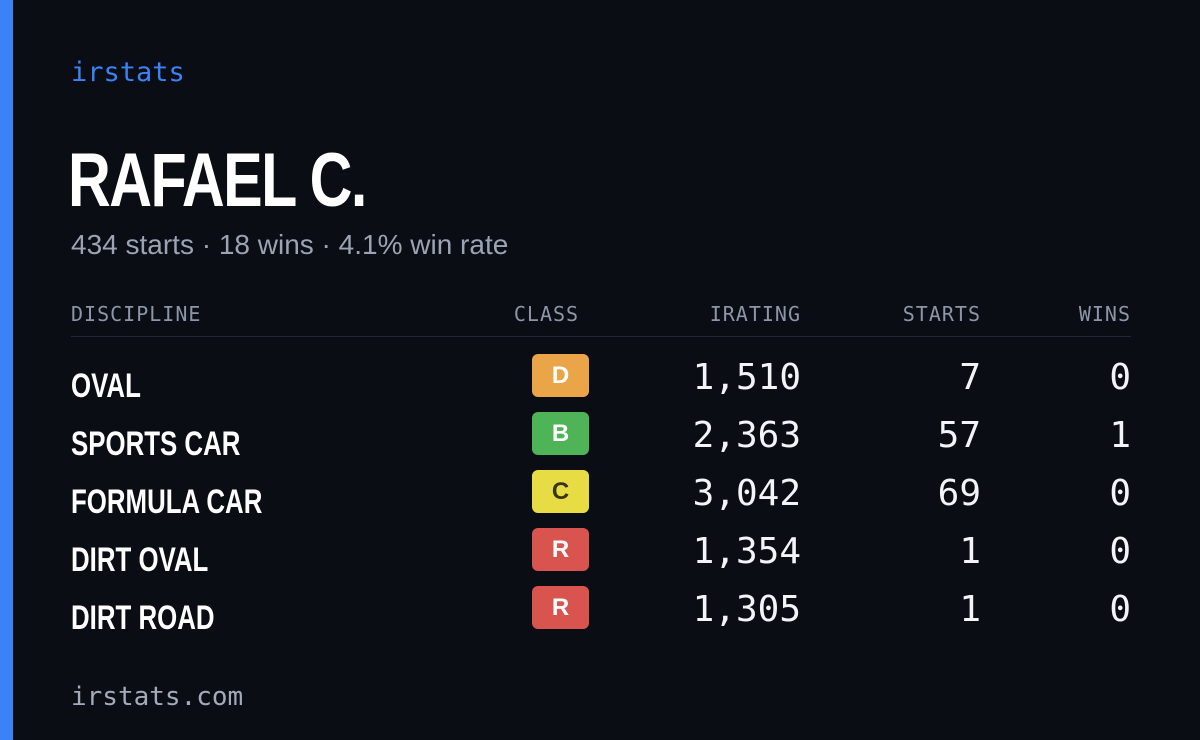 Image resolution: width=1200 pixels, height=740 pixels. Describe the element at coordinates (959, 493) in the screenshot. I see `starts-value: 69` at that location.